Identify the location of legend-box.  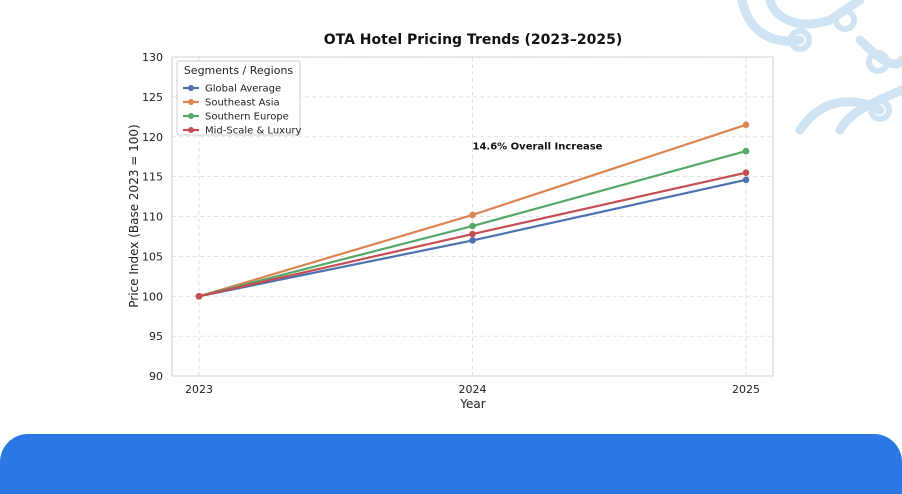
(238, 98).